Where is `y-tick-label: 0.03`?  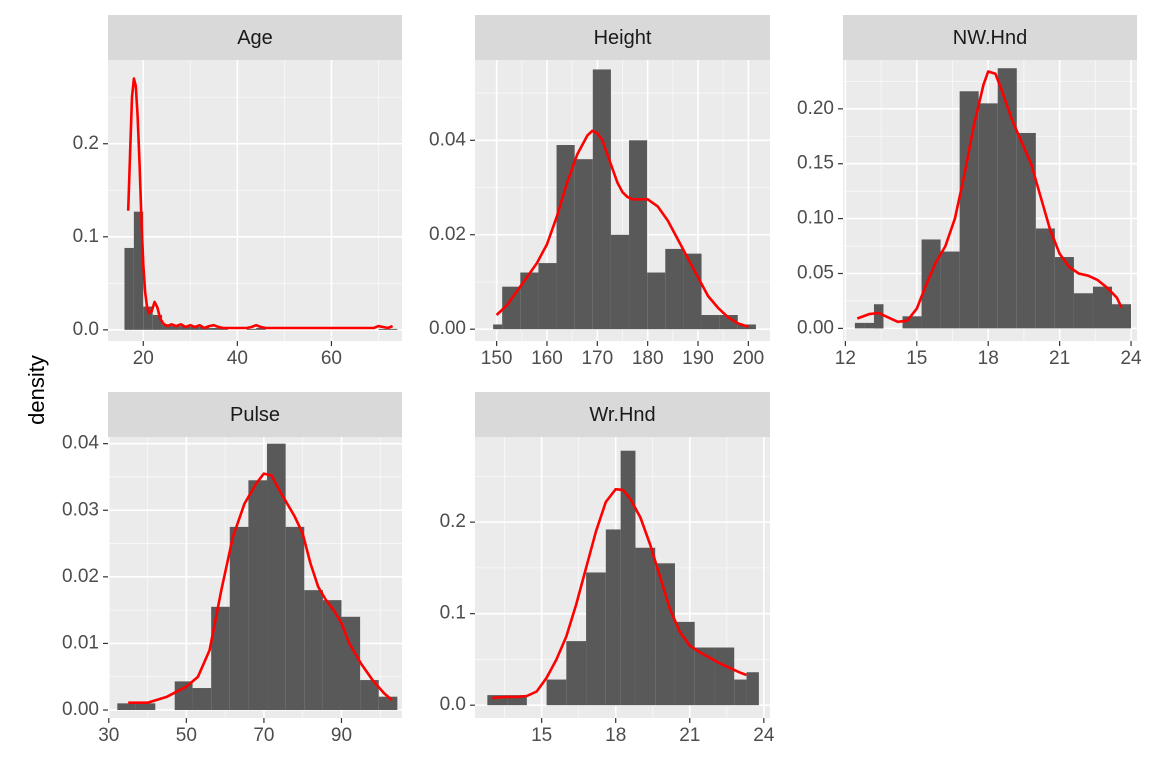
y-tick-label: 0.03 is located at coordinates (80, 509).